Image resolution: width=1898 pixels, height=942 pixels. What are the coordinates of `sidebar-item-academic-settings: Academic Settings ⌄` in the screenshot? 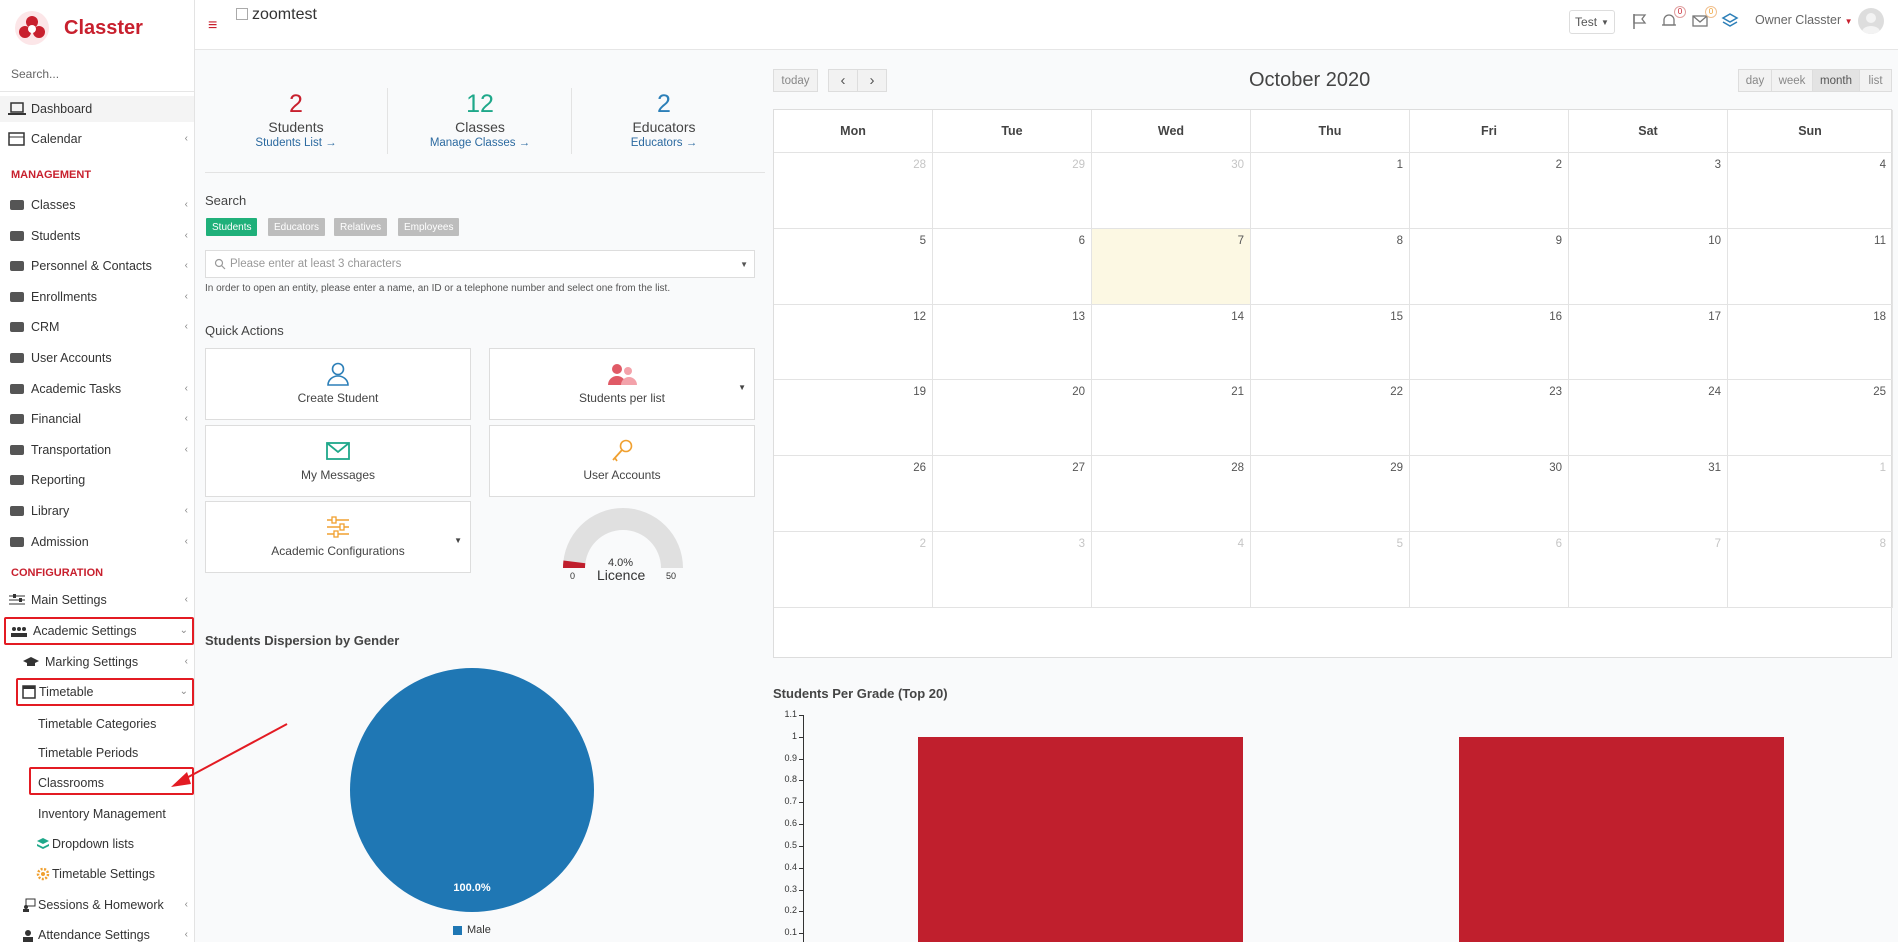 It's located at (97, 631).